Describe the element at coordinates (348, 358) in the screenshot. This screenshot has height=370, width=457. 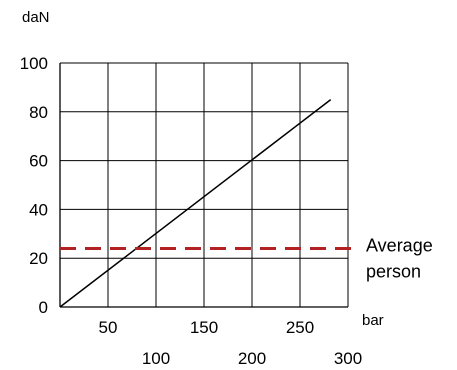
I see `x-tick-label-300: 300` at that location.